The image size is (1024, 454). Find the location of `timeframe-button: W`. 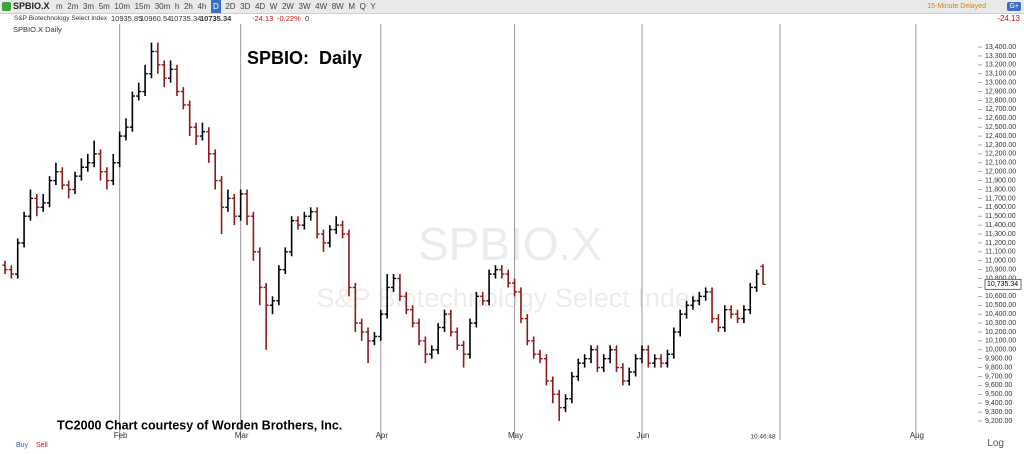

timeframe-button: W is located at coordinates (273, 6).